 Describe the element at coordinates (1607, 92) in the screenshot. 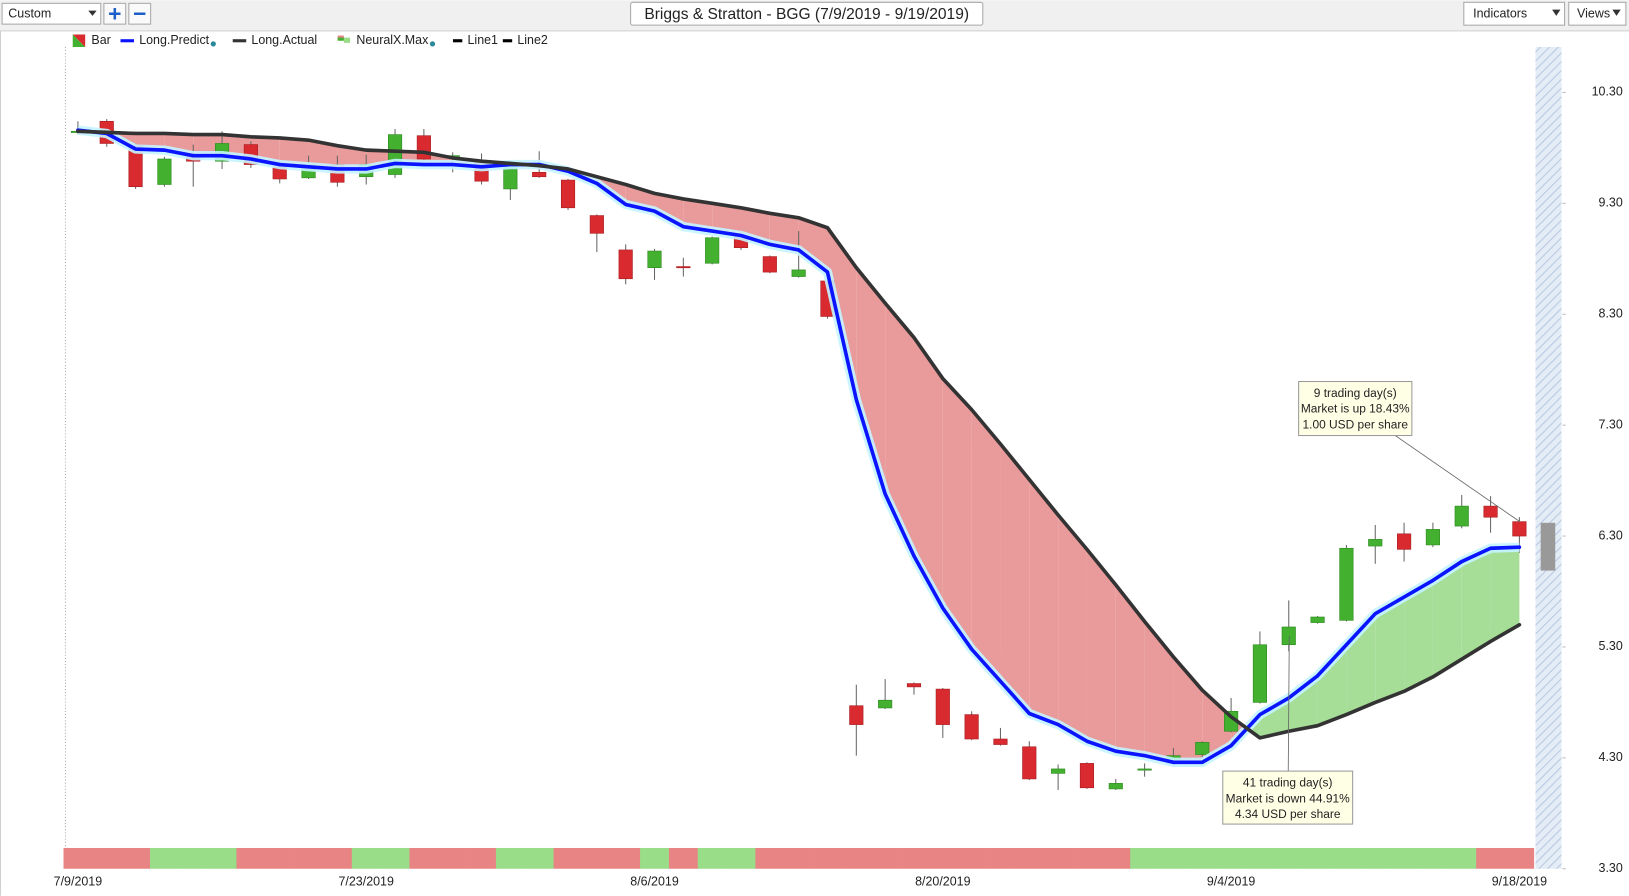

I see `y-tick-label: 10.30` at that location.